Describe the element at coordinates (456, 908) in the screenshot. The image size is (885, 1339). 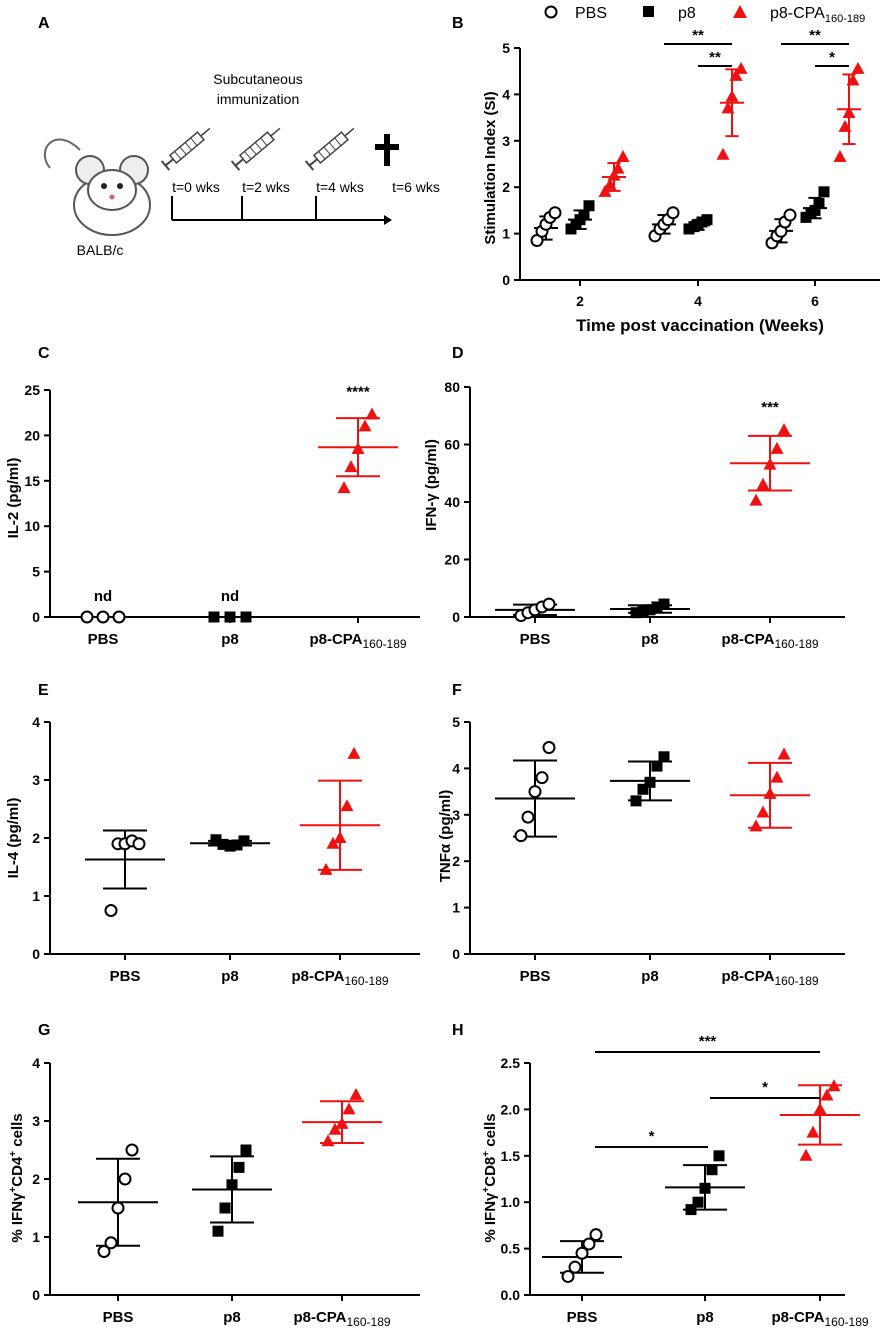
I see `y-tick-label: 1` at that location.